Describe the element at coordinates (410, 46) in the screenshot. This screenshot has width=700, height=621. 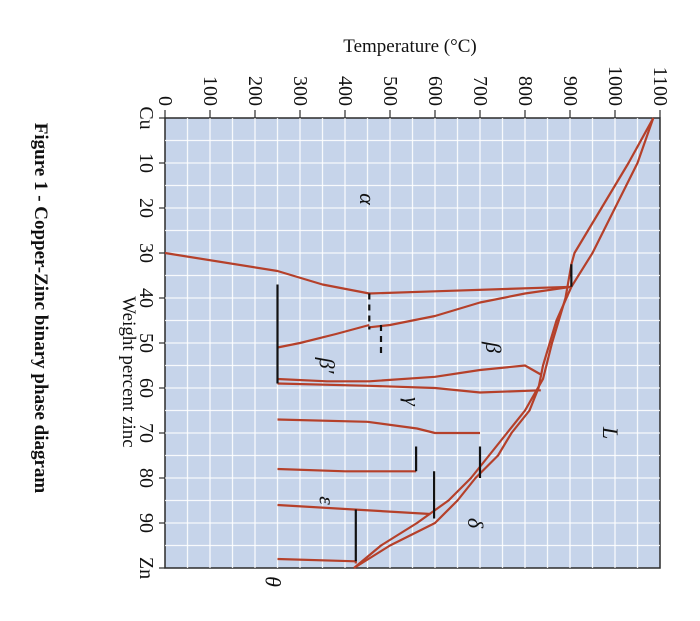
I see `temperature-axis-title: Temperature (°C)` at that location.